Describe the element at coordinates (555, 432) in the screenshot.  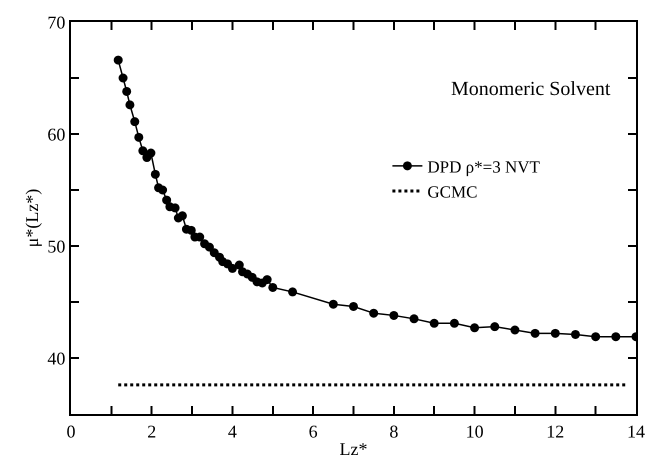
I see `x-tick-label: 12` at that location.